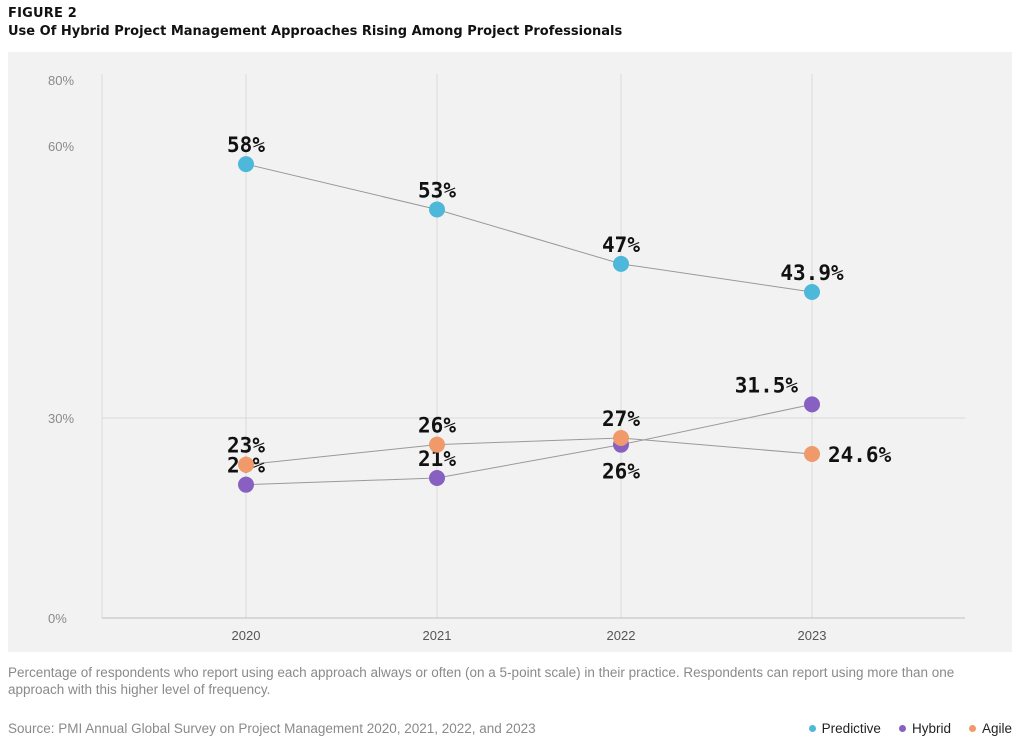 This screenshot has height=747, width=1024. I want to click on figure-label: FIGURE 2, so click(43, 13).